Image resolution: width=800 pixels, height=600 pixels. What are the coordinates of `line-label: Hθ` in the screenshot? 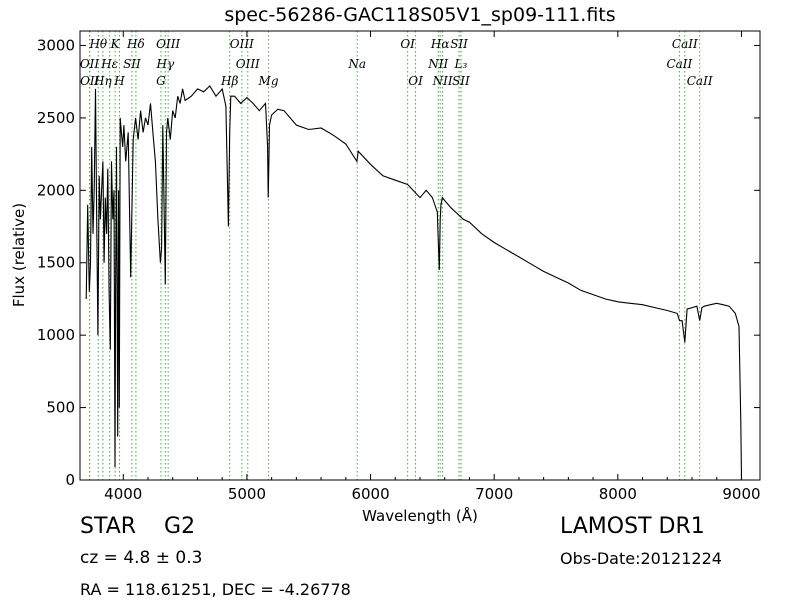 It's located at (97, 44).